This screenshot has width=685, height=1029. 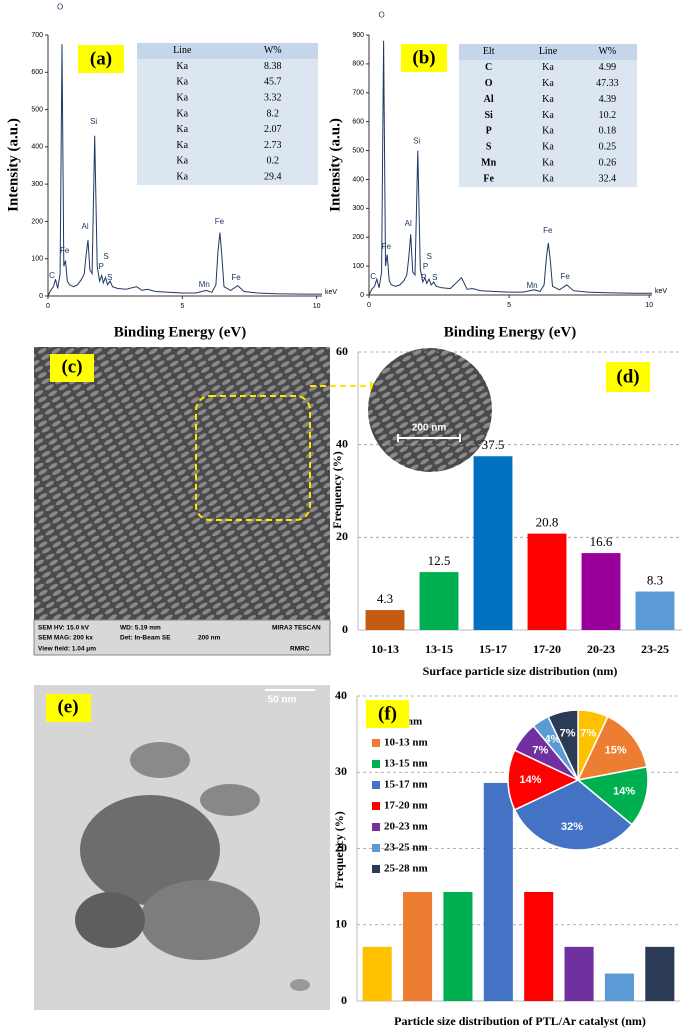 I want to click on table-cell: 32.4, so click(x=608, y=178).